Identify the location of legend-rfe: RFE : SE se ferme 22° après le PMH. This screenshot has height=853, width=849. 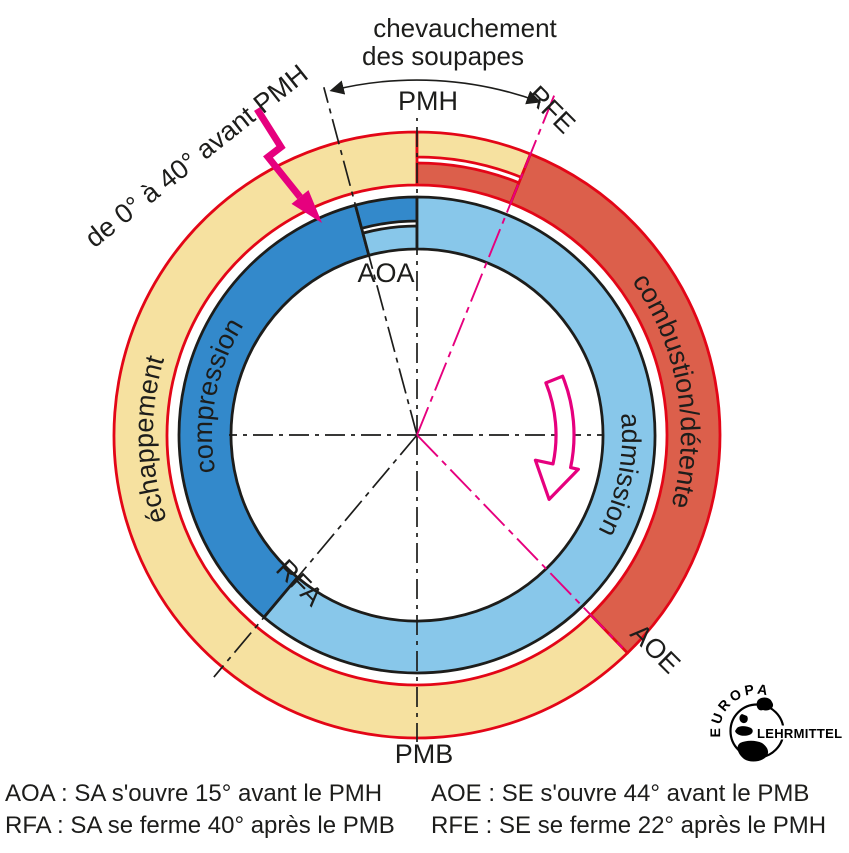
(628, 825).